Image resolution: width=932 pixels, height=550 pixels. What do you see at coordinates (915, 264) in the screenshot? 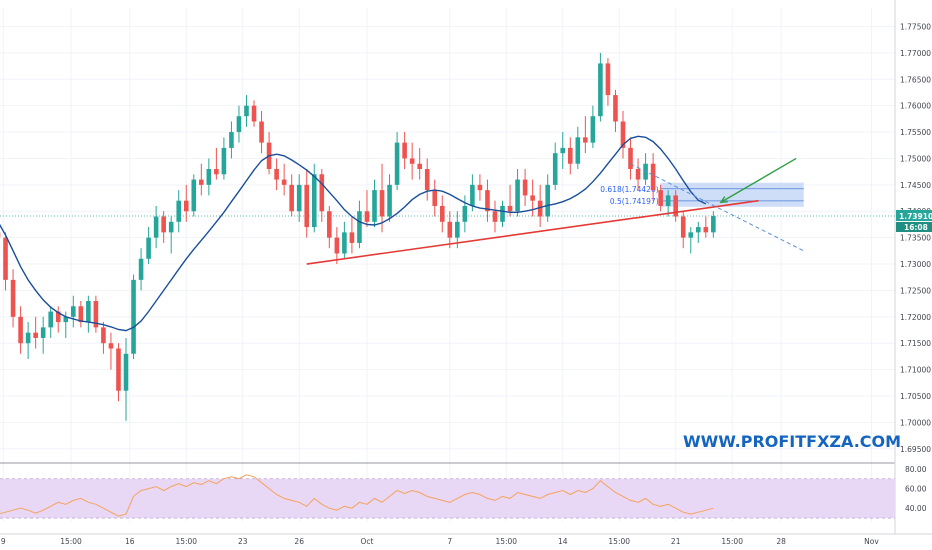
I see `price-tick-label: 1.73000` at bounding box center [915, 264].